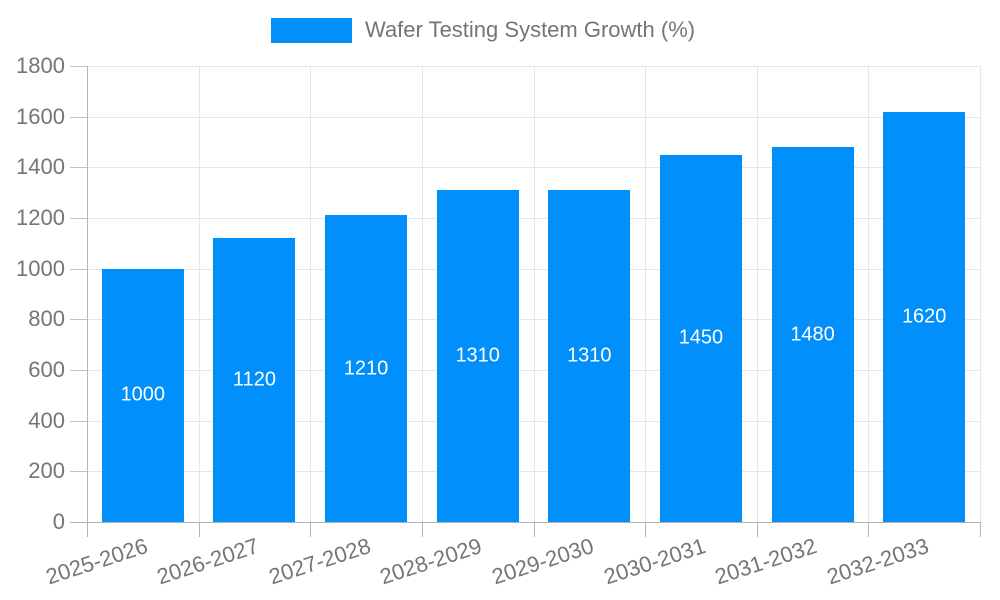 The height and width of the screenshot is (600, 1000). What do you see at coordinates (530, 29) in the screenshot?
I see `legend-label: Wafer Testing System Growth (%)` at bounding box center [530, 29].